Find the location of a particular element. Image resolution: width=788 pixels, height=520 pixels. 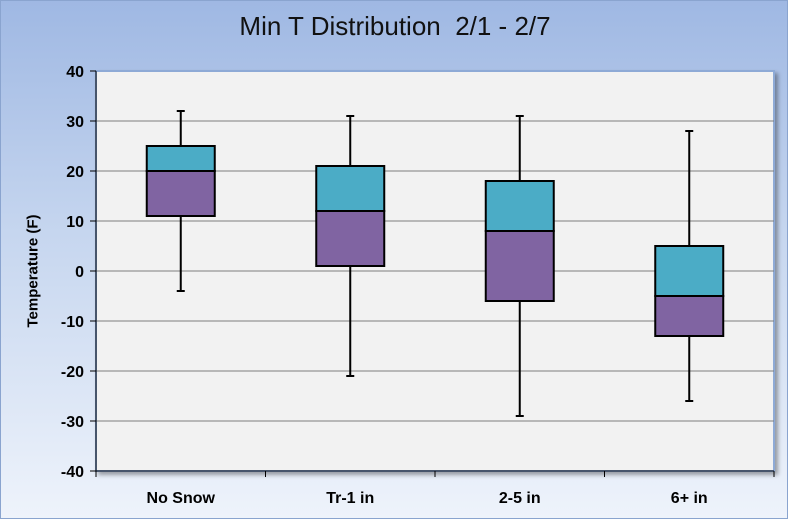

y-tick-label: -40 is located at coordinates (72, 472).